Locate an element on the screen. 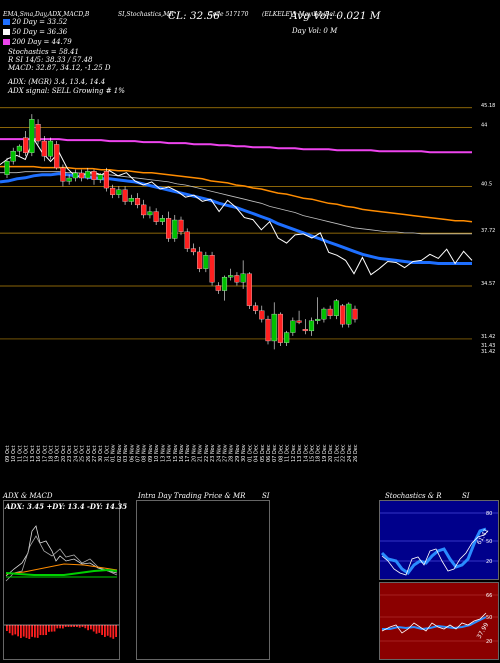 The image size is (500, 663). date-tick-label: 02 Nov is located at coordinates (120, 453).